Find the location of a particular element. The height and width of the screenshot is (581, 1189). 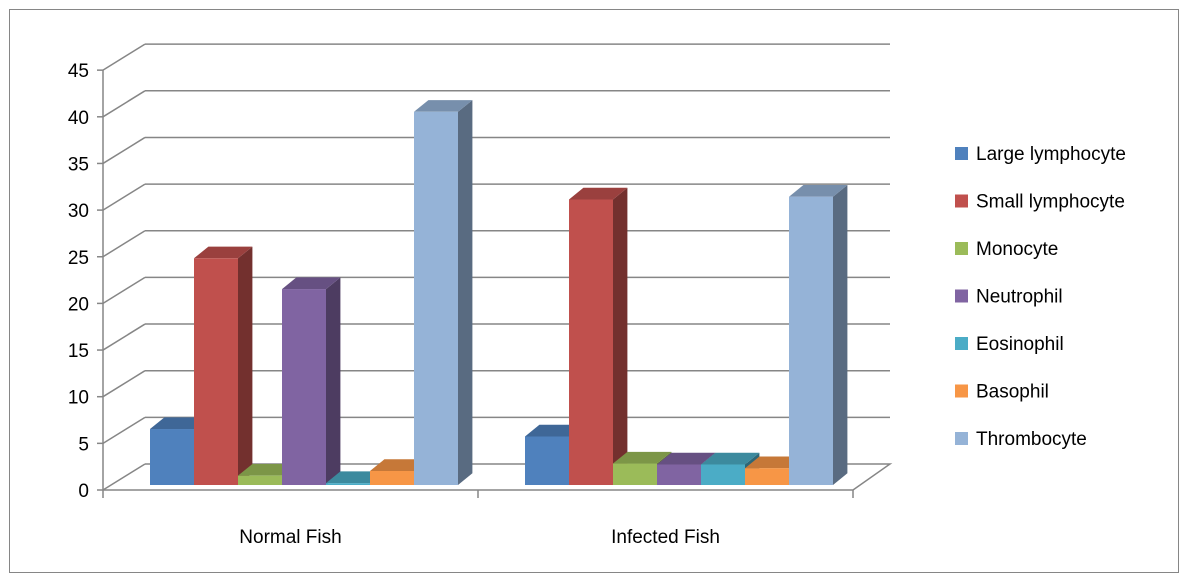

x-category-label: Normal Fish is located at coordinates (290, 537).